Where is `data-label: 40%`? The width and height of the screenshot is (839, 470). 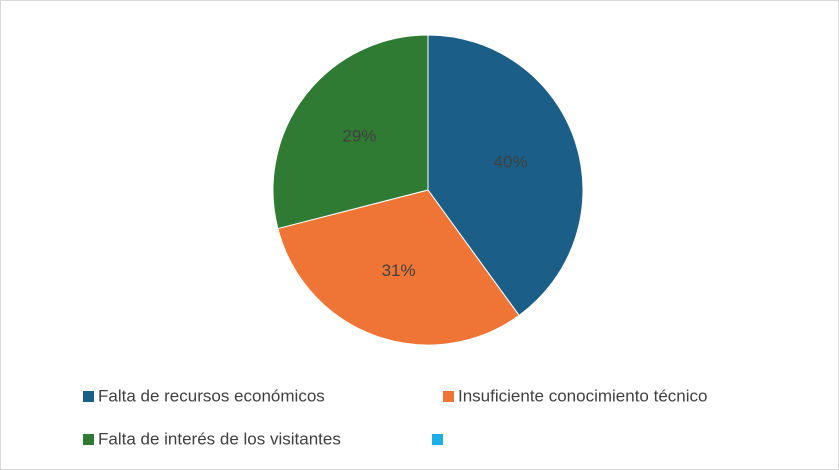 data-label: 40% is located at coordinates (511, 162).